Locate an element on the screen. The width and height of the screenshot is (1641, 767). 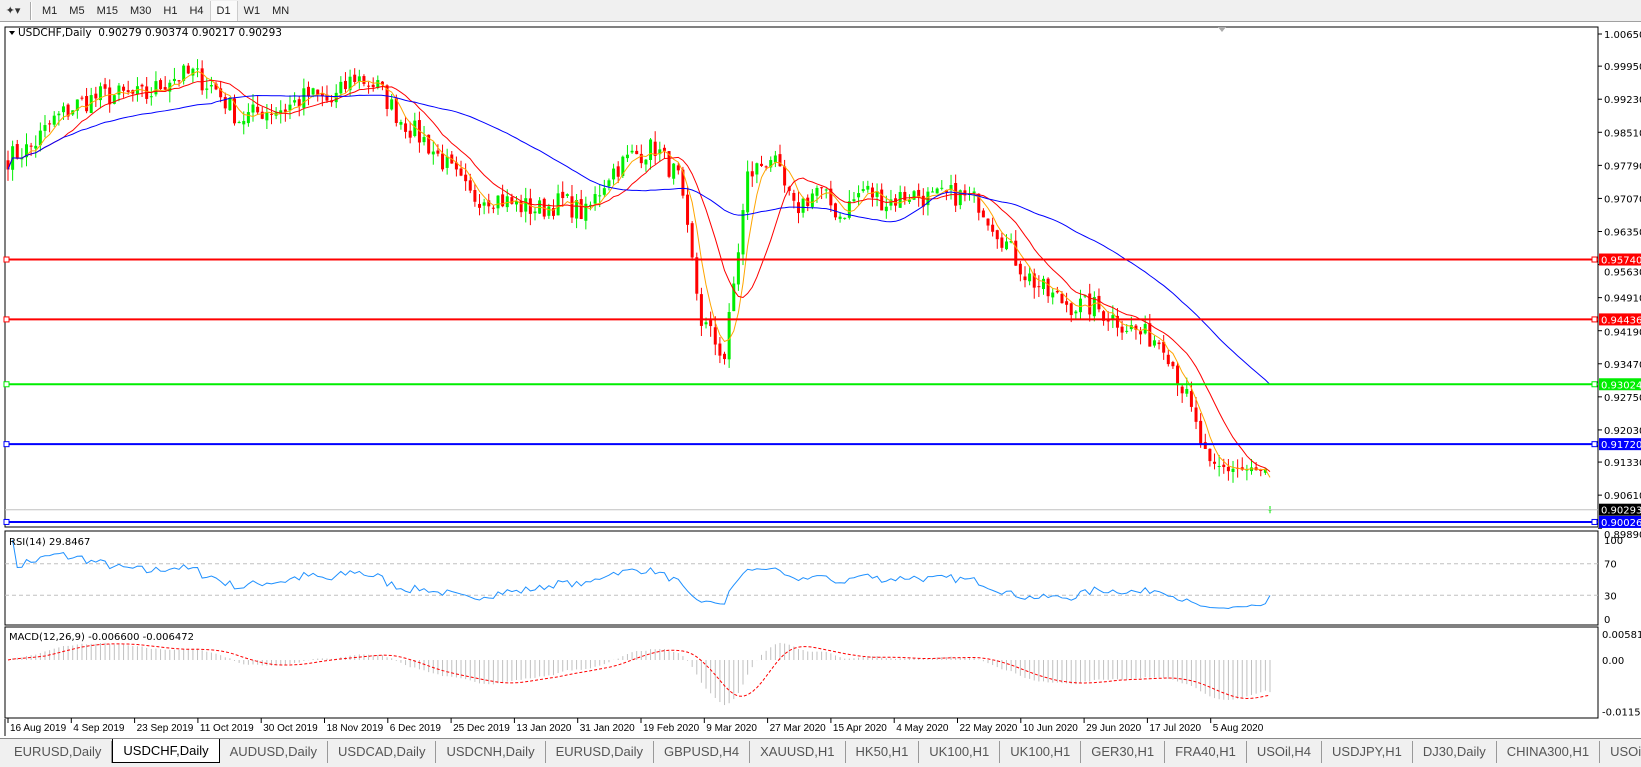
timeframe-w1: W1 is located at coordinates (252, 10).